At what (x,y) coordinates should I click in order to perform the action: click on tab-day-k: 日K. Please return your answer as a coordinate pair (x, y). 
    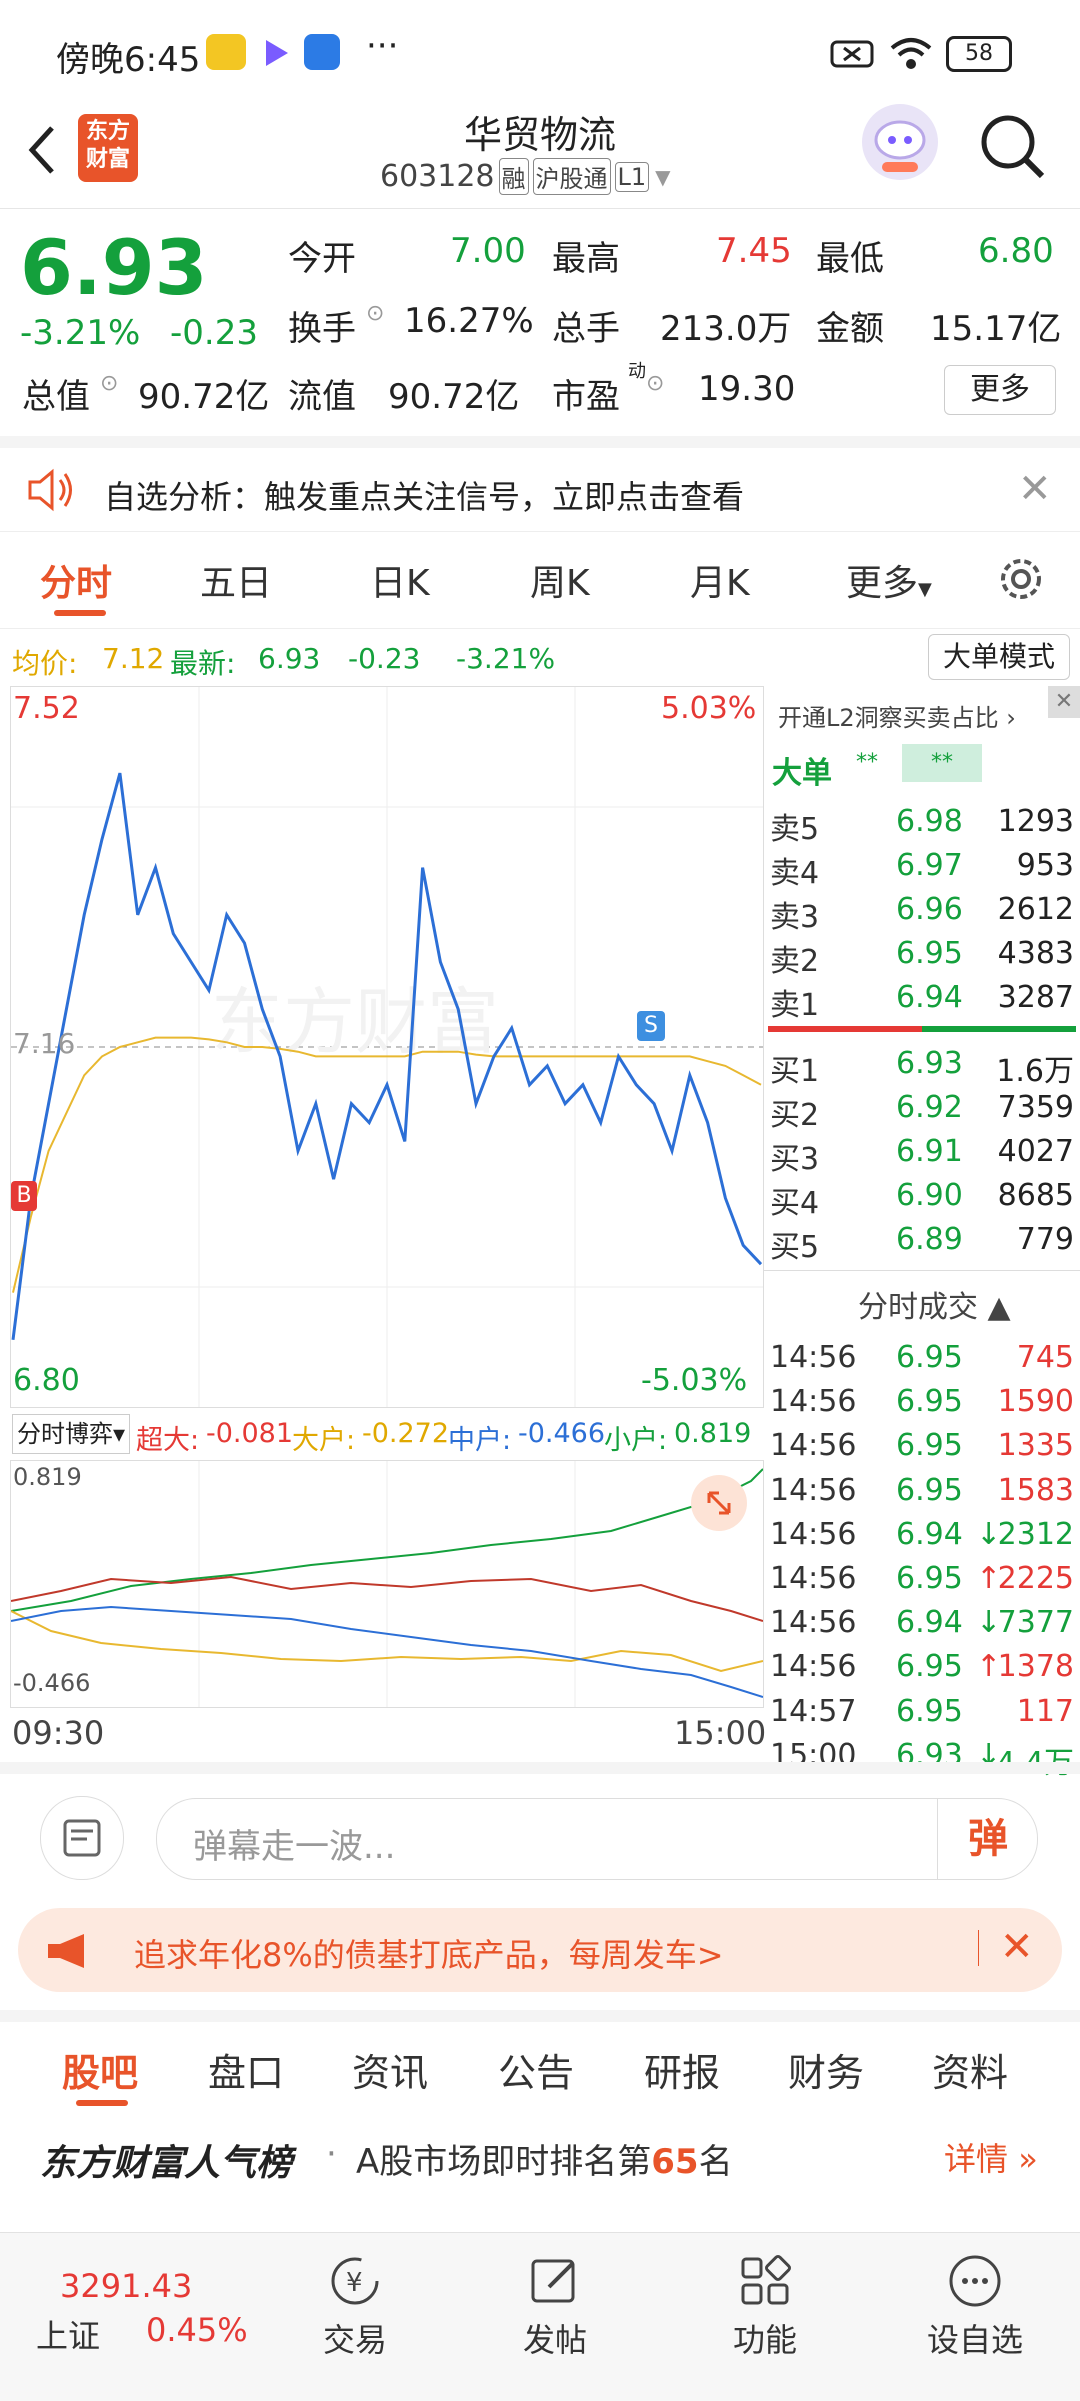
    Looking at the image, I should click on (400, 583).